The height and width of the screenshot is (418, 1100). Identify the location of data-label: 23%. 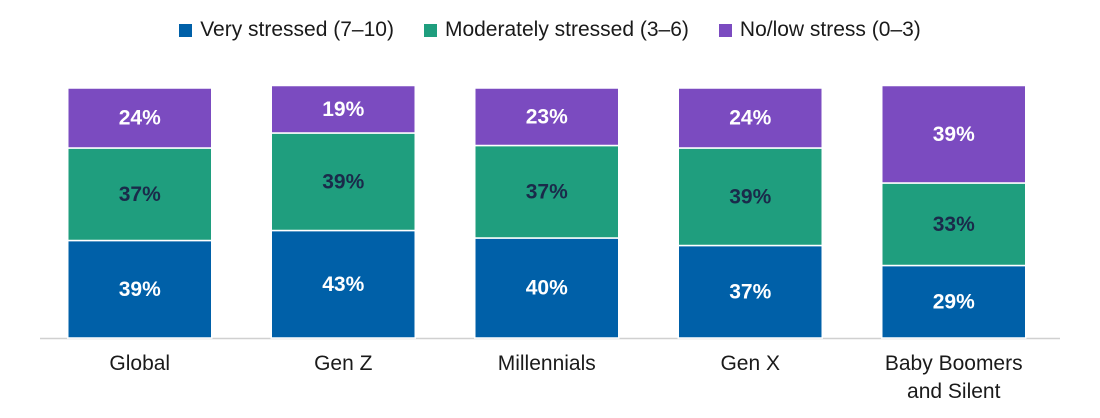
(547, 116).